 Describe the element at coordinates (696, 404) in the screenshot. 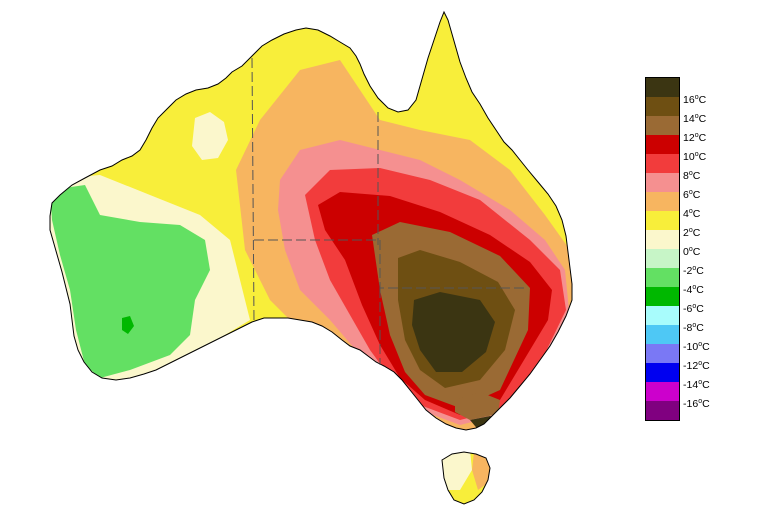

I see `legend-tick-label: -16oC` at that location.